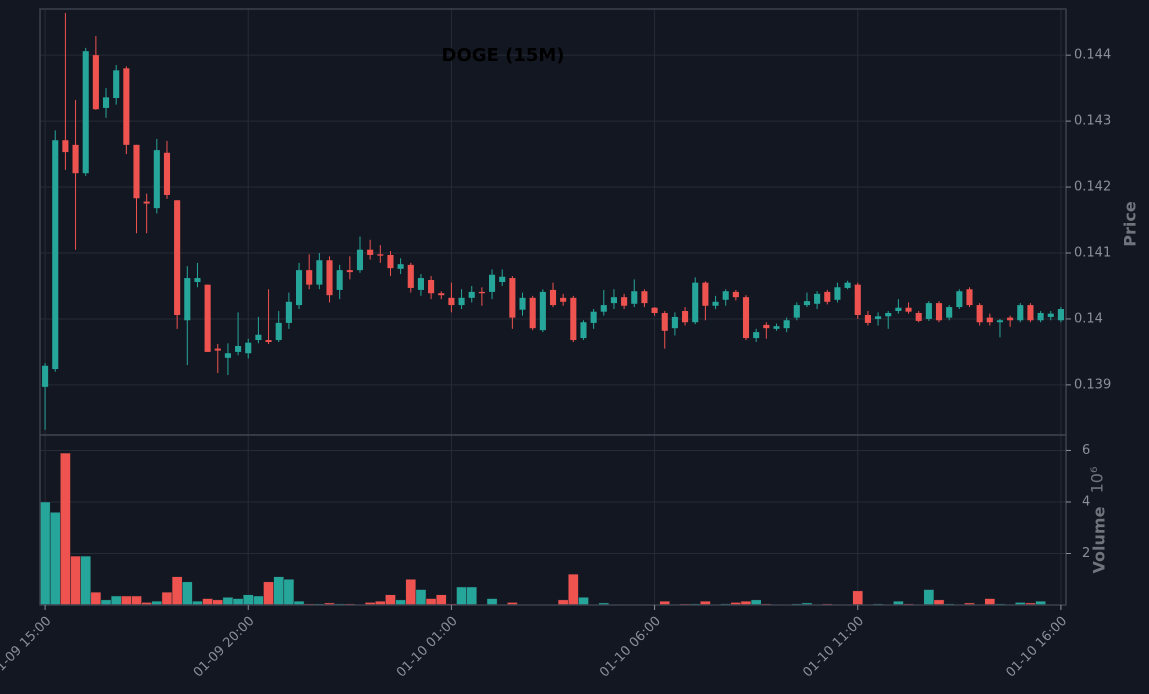 The width and height of the screenshot is (1149, 694). I want to click on y-tick-label: 0.14, so click(1088, 318).